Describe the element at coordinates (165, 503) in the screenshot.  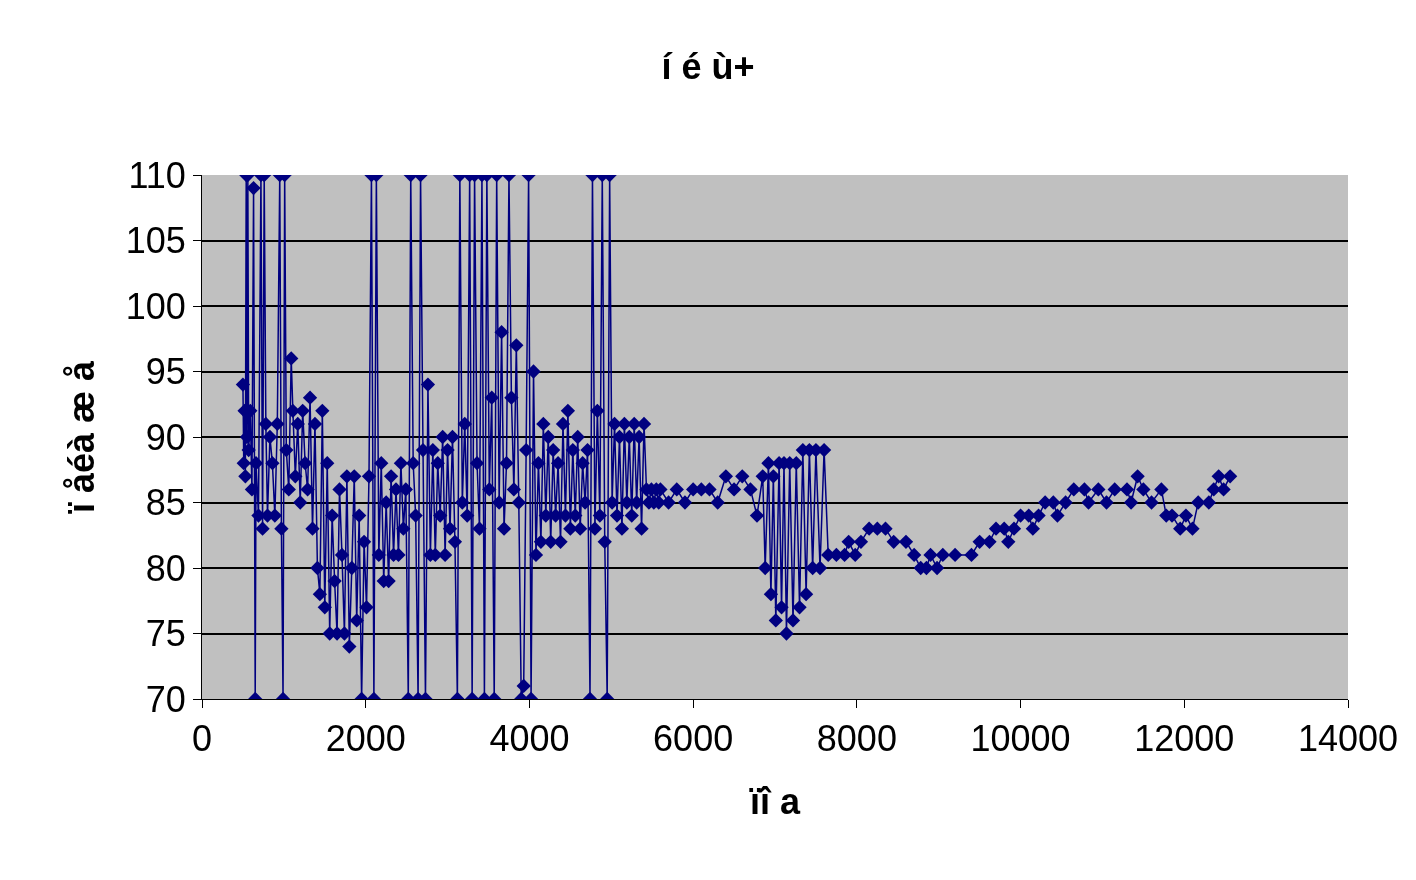
I see `y-tick-label: 85` at that location.